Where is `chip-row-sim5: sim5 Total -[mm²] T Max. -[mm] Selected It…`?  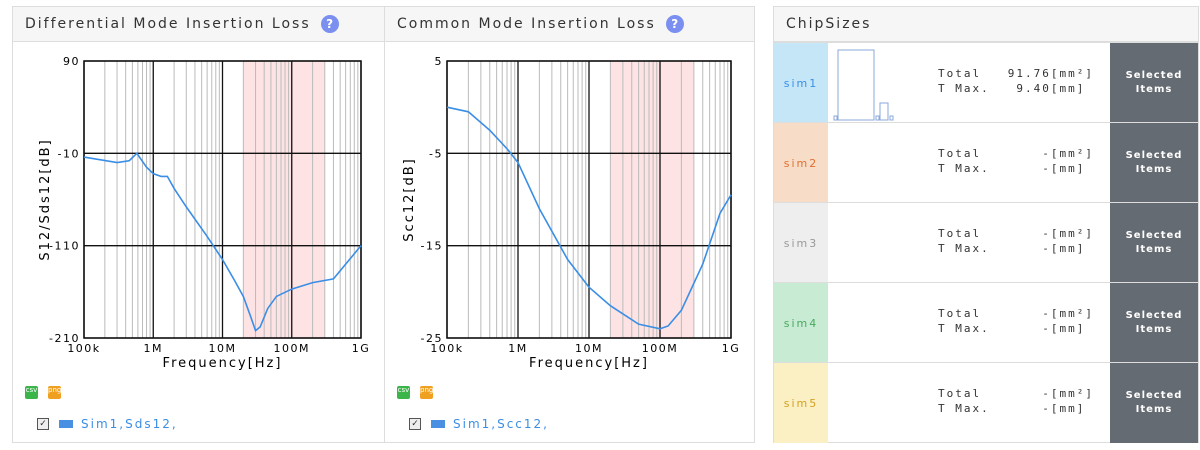
chip-row-sim5: sim5 Total -[mm²] T Max. -[mm] Selected It… is located at coordinates (986, 402).